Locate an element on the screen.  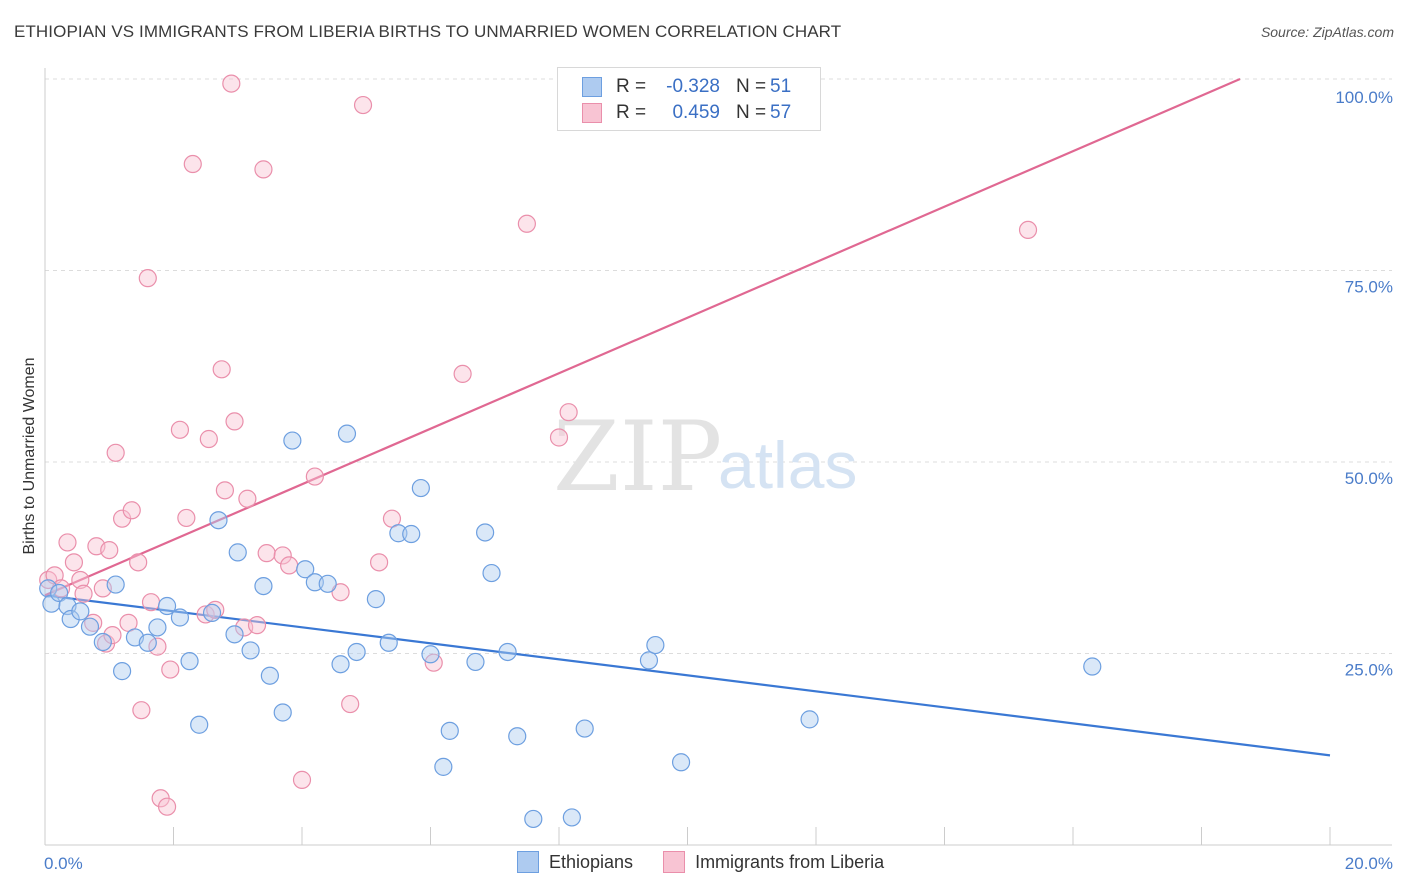
watermark: ZIP atlas is located at coordinates (705, 457).